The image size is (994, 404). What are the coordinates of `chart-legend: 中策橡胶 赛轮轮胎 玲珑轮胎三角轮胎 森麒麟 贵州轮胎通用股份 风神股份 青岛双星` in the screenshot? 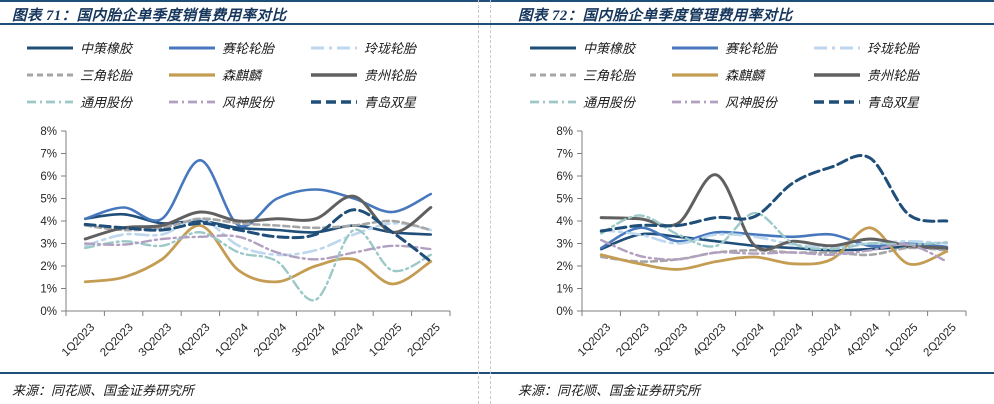 It's located at (742, 74).